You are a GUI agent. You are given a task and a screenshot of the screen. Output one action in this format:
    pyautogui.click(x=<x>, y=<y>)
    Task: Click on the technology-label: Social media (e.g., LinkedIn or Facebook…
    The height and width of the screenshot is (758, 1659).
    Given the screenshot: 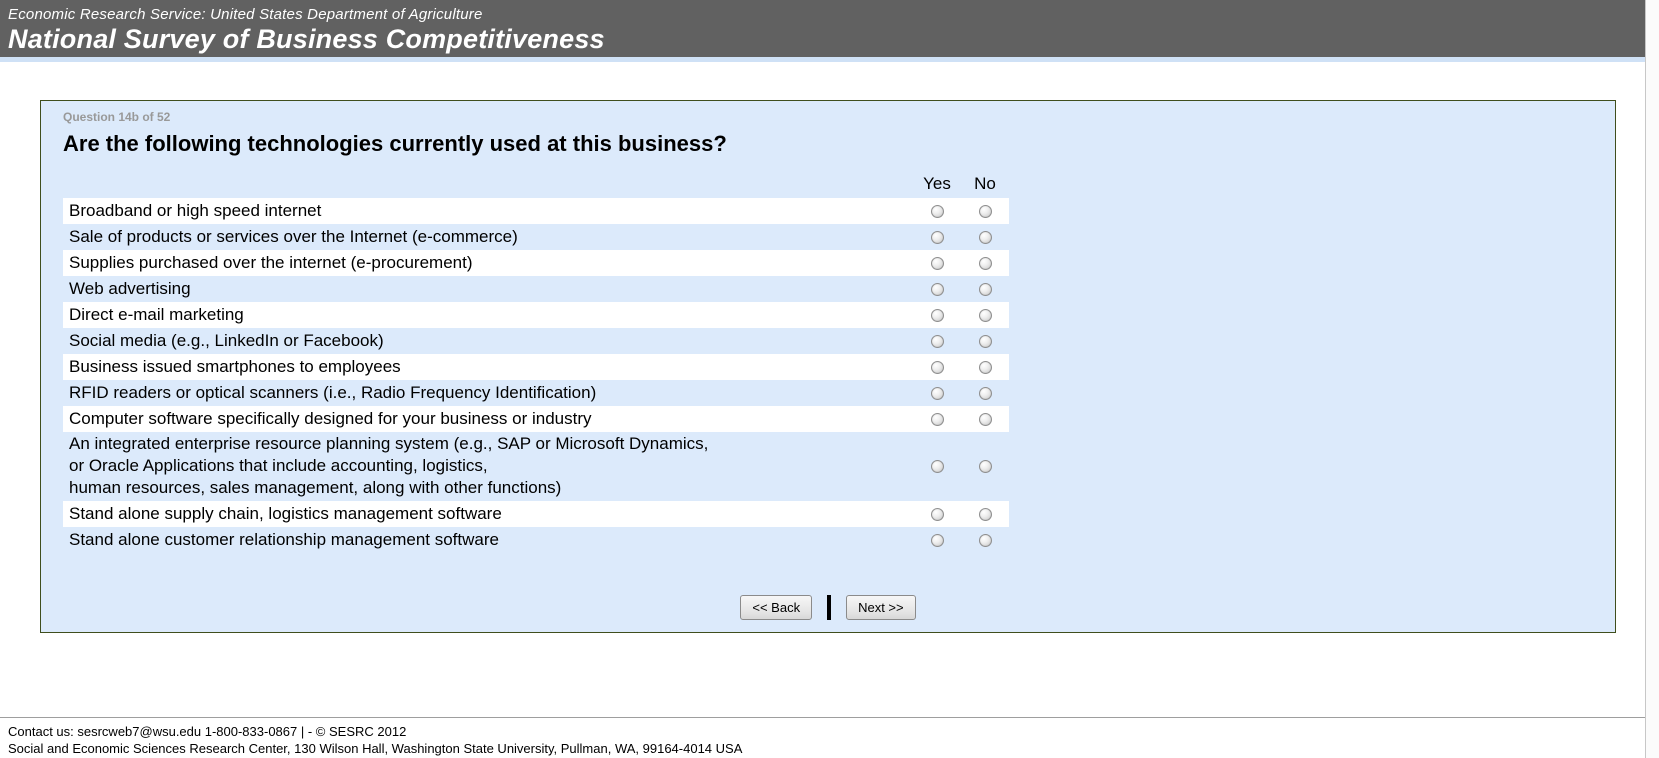 What is the action you would take?
    pyautogui.click(x=226, y=340)
    